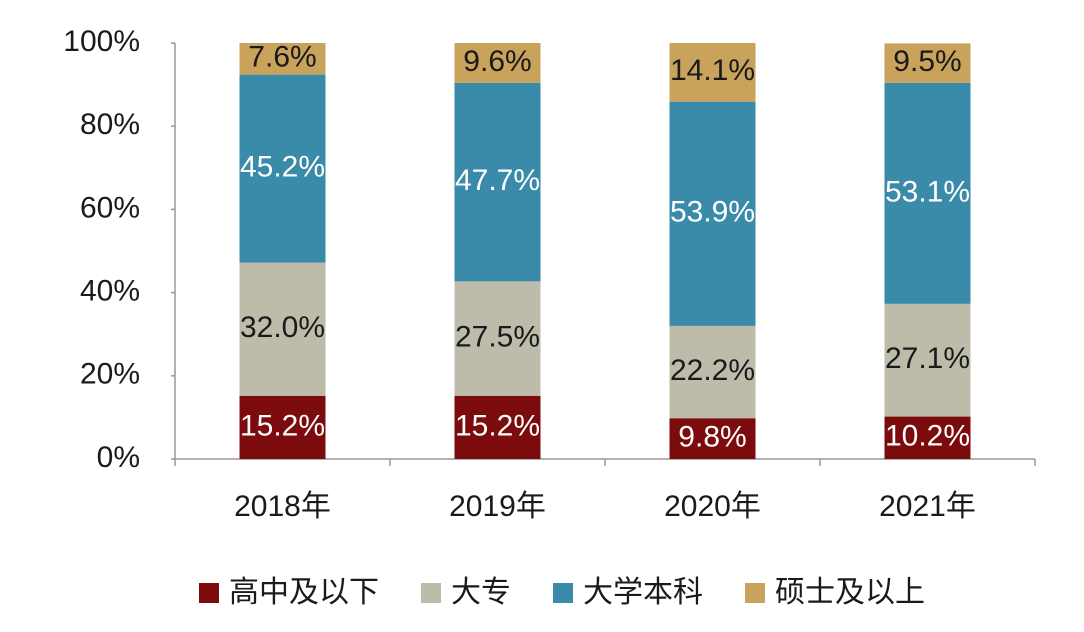  I want to click on x-tick-label: 2019年, so click(497, 506).